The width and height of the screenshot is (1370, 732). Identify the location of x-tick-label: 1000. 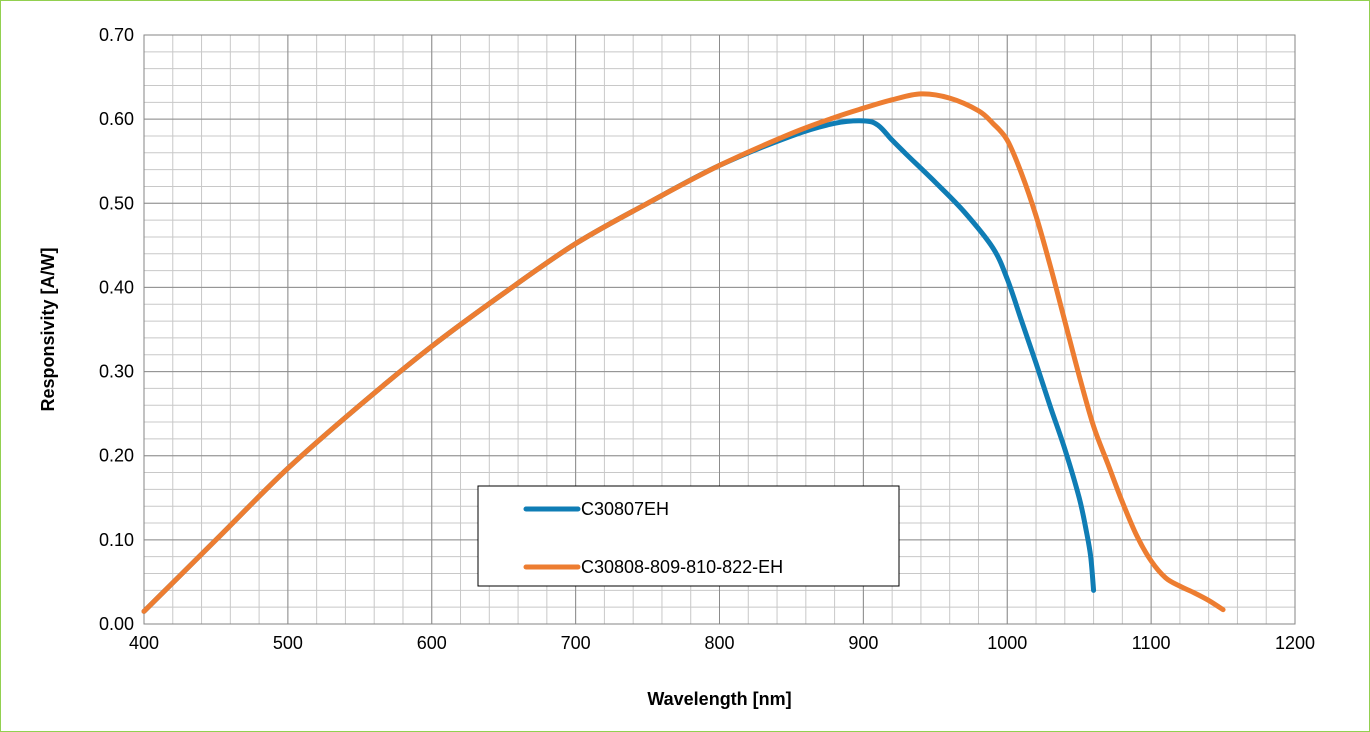
(1007, 643).